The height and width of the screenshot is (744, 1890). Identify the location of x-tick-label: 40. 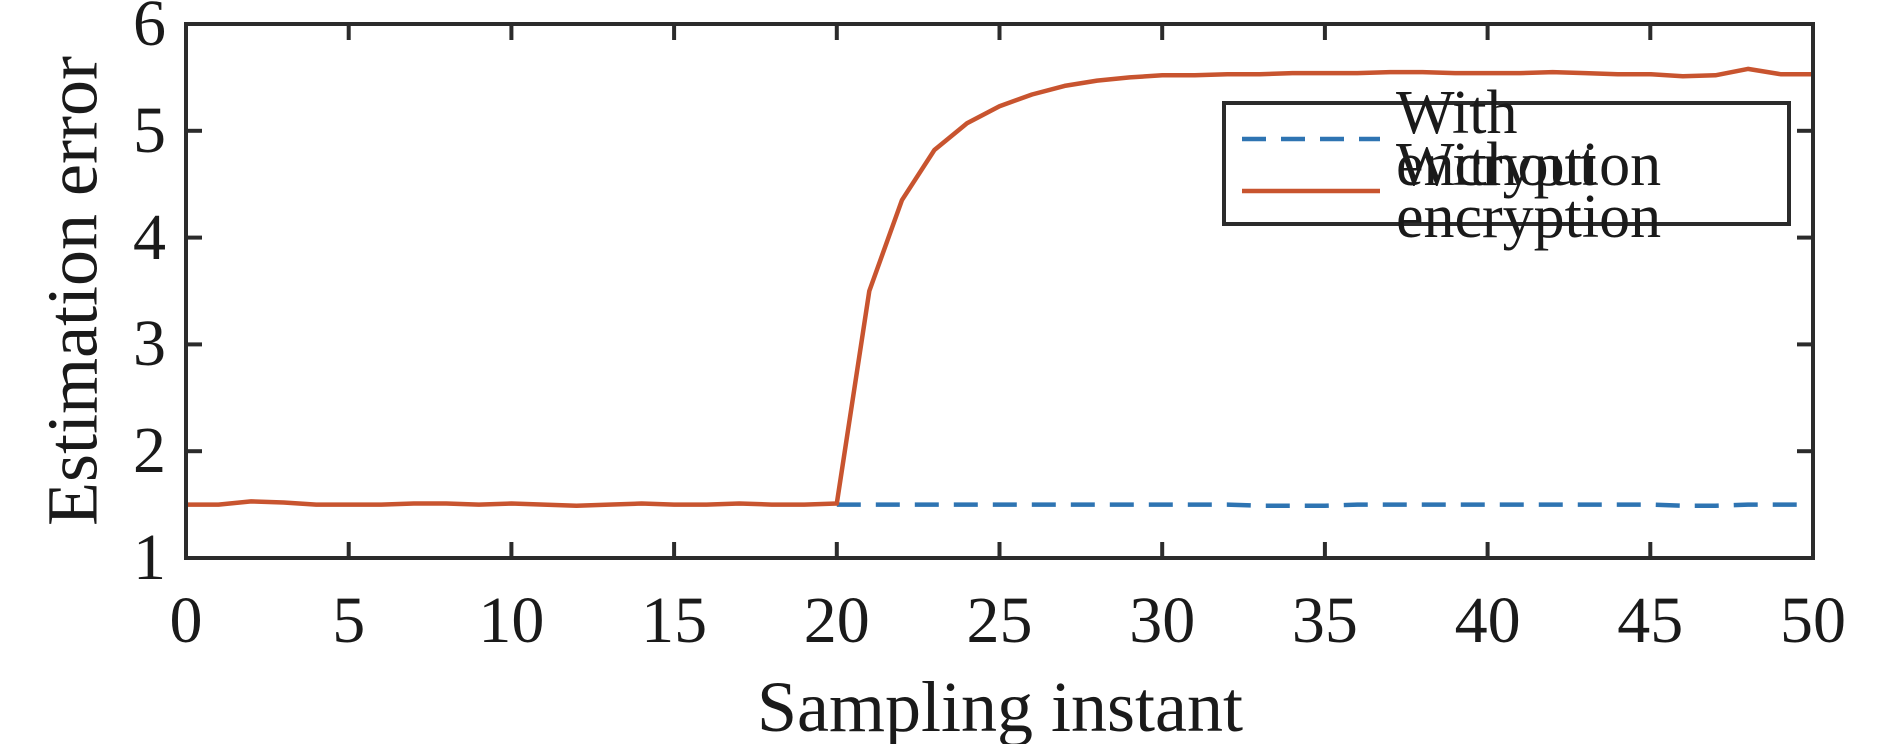
(1487, 620).